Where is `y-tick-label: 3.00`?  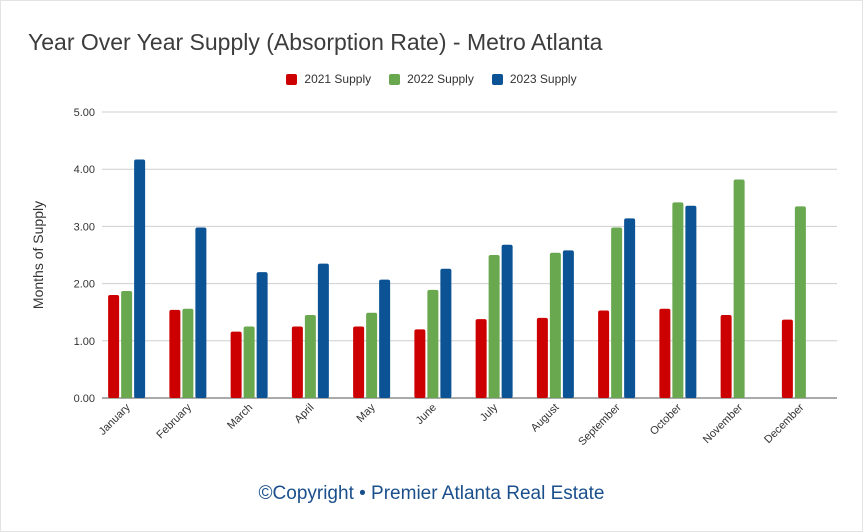 y-tick-label: 3.00 is located at coordinates (84, 227).